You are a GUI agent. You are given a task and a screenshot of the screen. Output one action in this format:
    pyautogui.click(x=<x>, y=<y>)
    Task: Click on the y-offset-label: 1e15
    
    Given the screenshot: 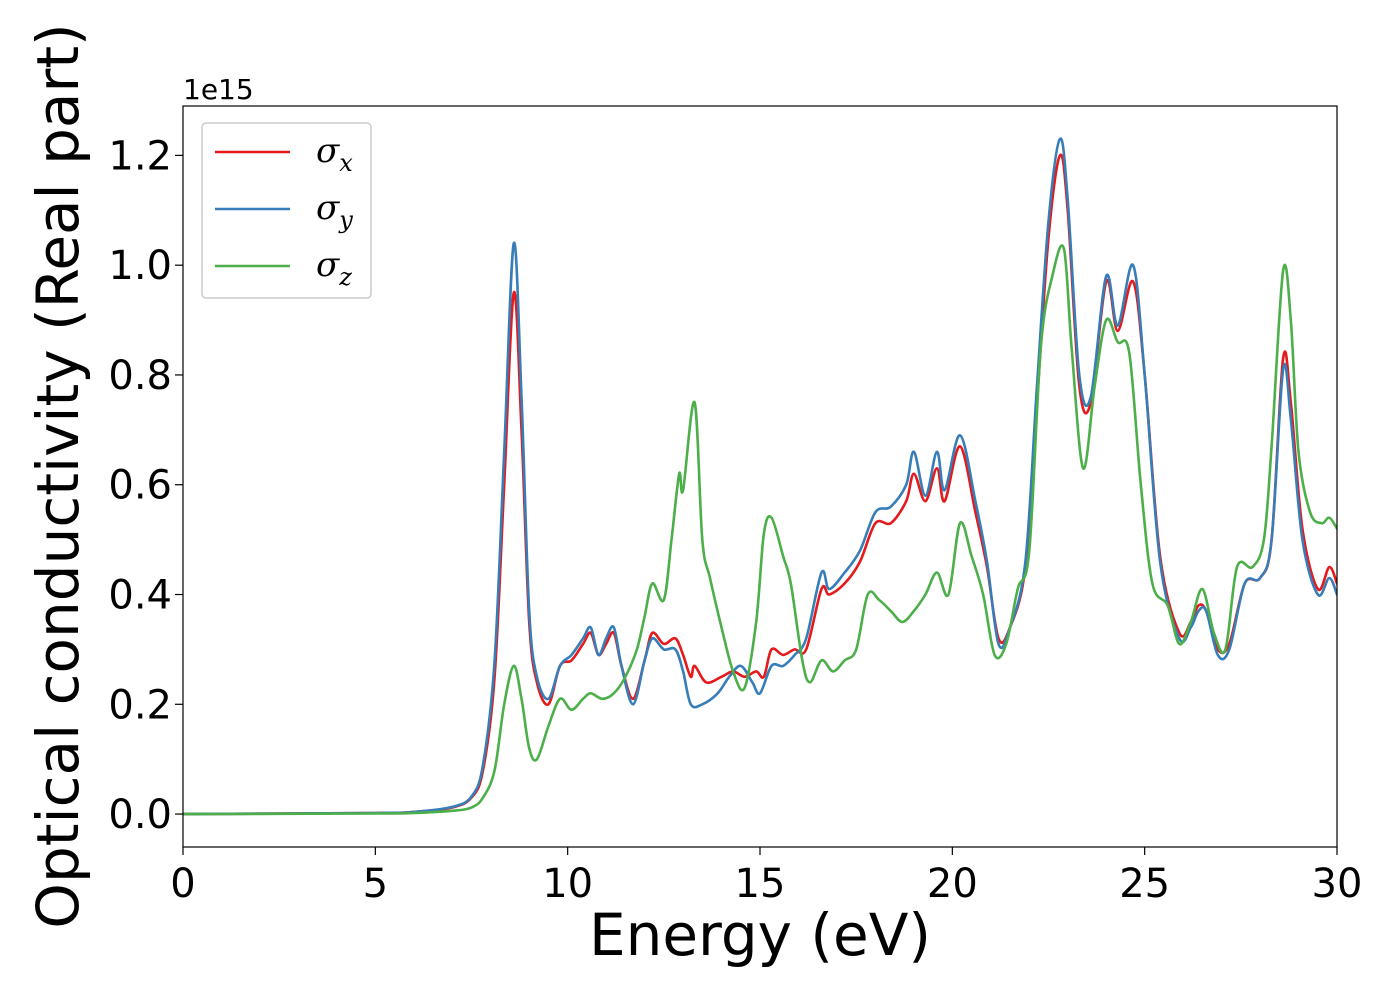 What is the action you would take?
    pyautogui.click(x=218, y=89)
    